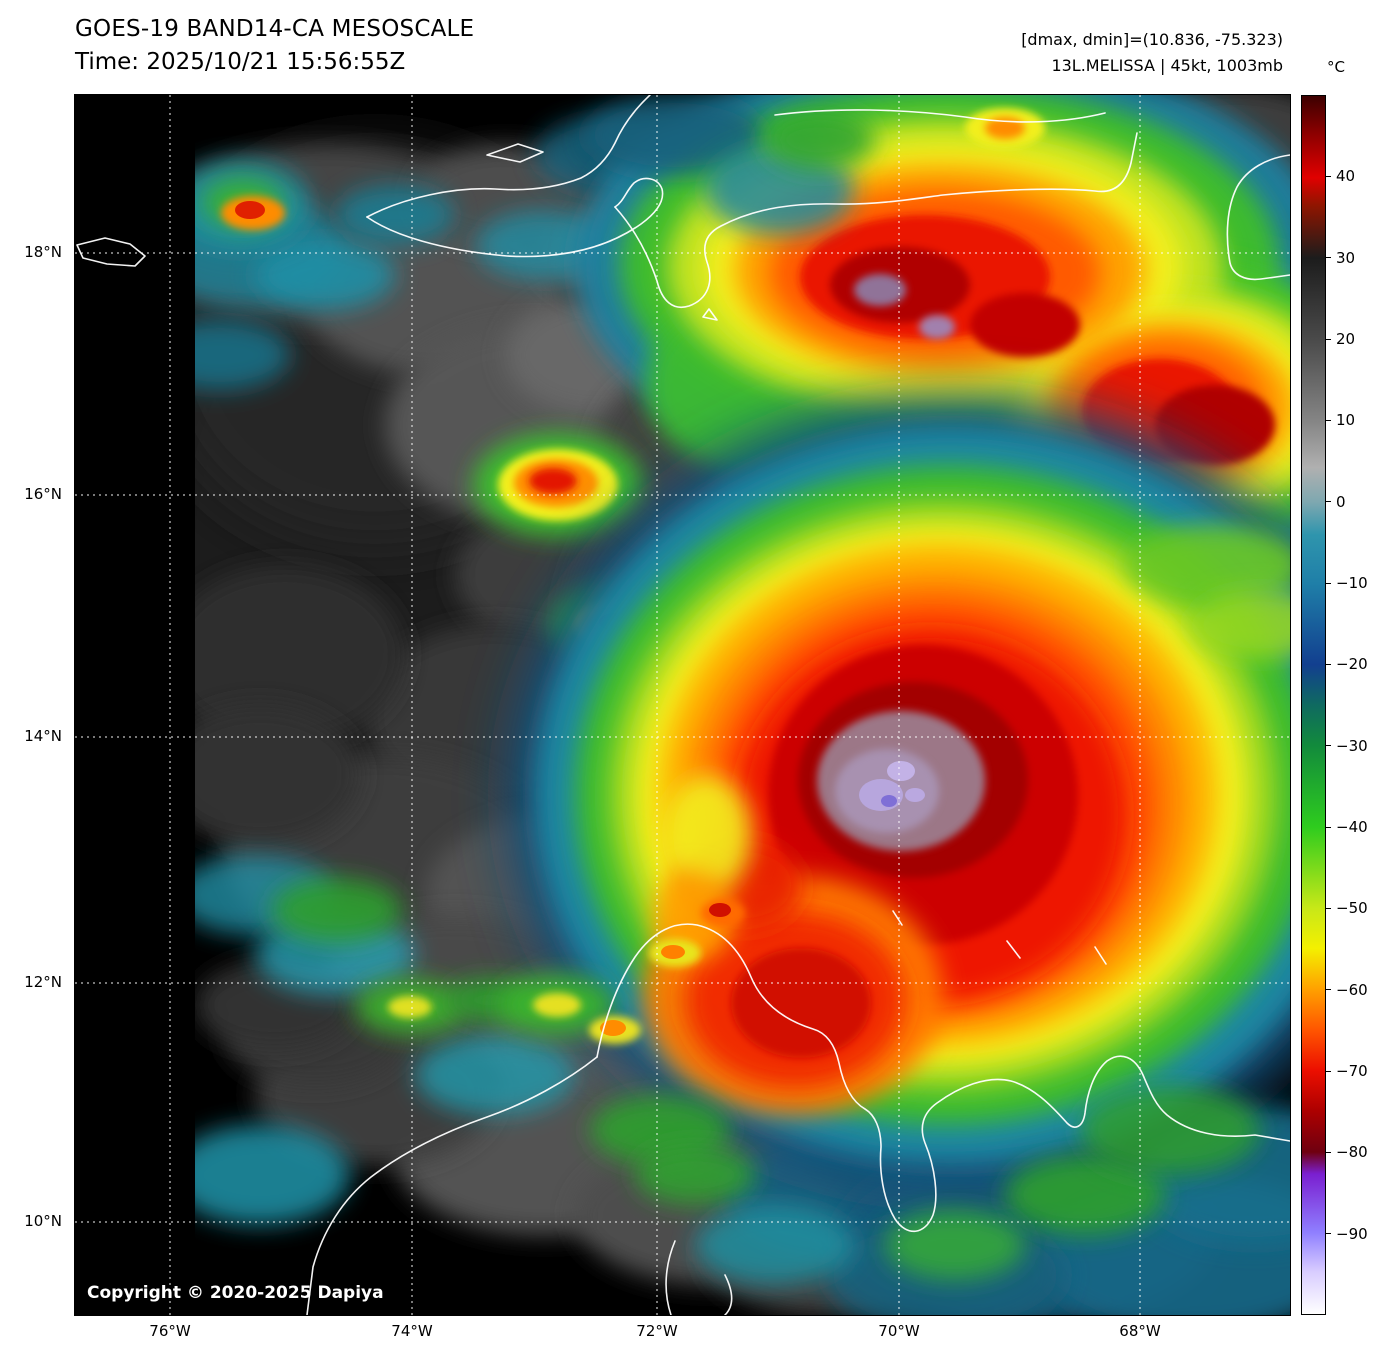  What do you see at coordinates (699, 1277) in the screenshot?
I see `coastline-maracaibo-shore` at bounding box center [699, 1277].